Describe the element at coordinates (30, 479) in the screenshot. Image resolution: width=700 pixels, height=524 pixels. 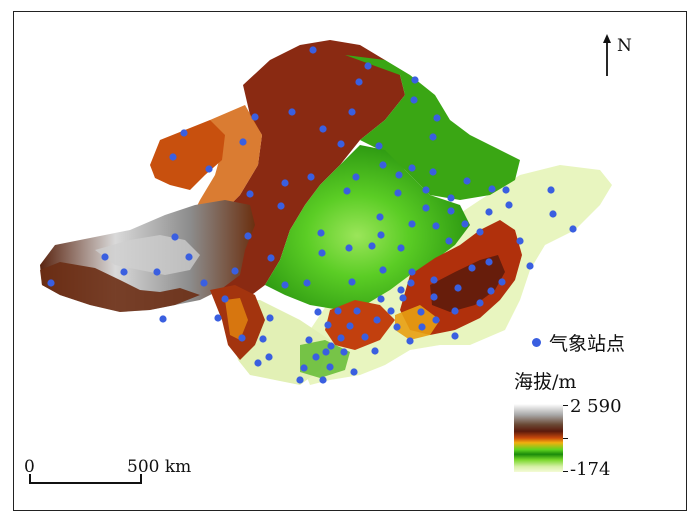
I see `scale-tick-start` at that location.